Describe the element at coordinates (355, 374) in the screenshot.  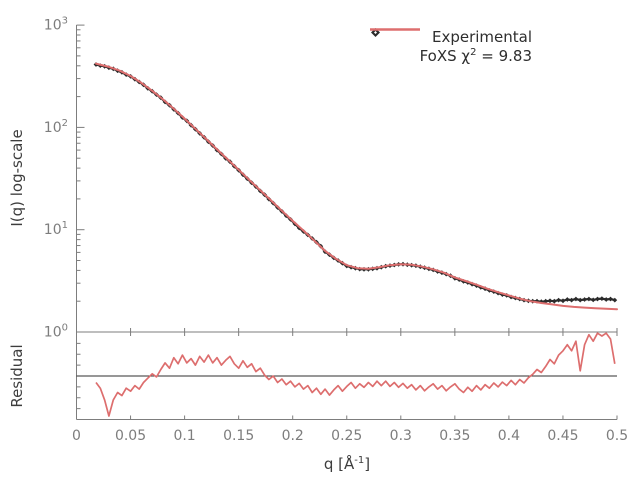
I see `residual-series` at that location.